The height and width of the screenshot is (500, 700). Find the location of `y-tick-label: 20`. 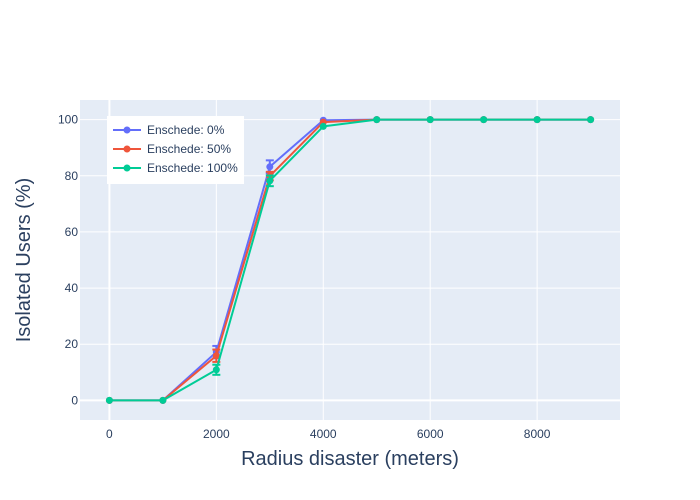

y-tick-label: 20 is located at coordinates (72, 344).